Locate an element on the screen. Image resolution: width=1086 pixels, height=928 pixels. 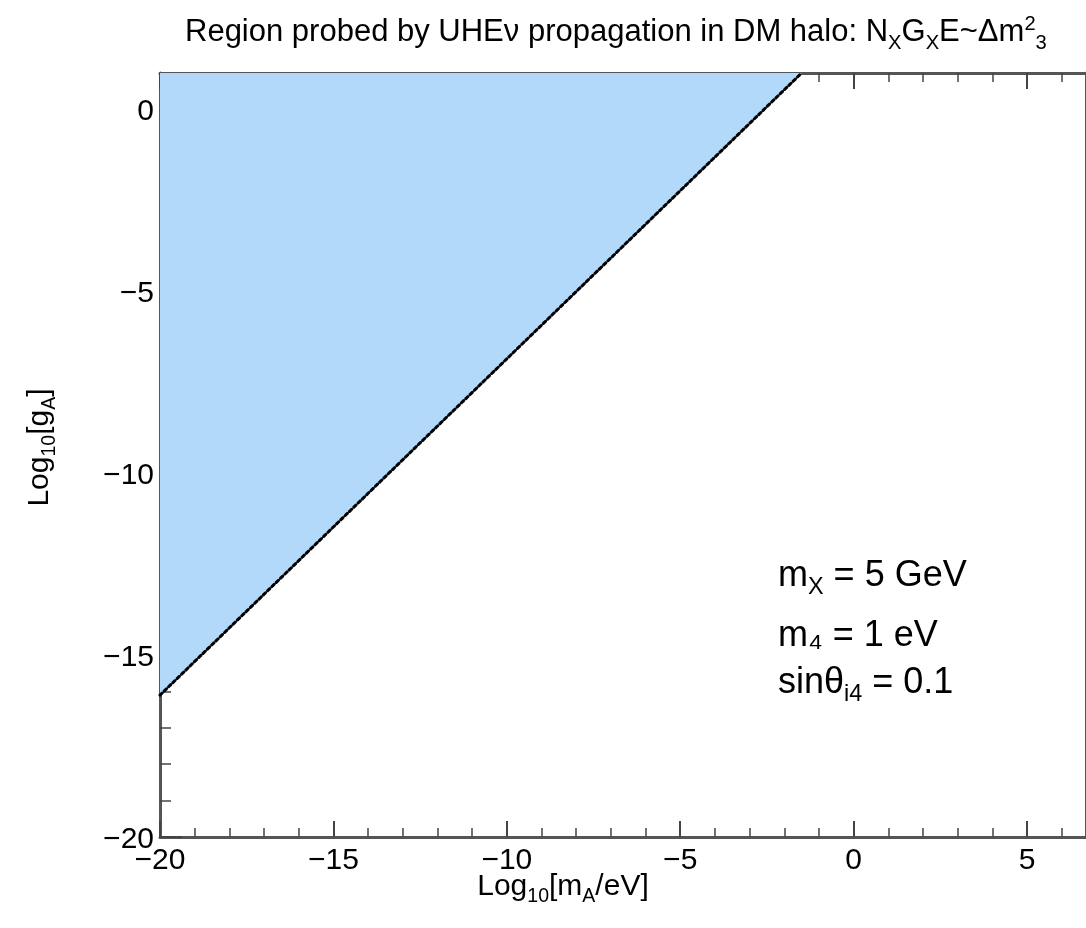
annotation: sinθ$_{i4}$ = 0.1 is located at coordinates (866, 684).